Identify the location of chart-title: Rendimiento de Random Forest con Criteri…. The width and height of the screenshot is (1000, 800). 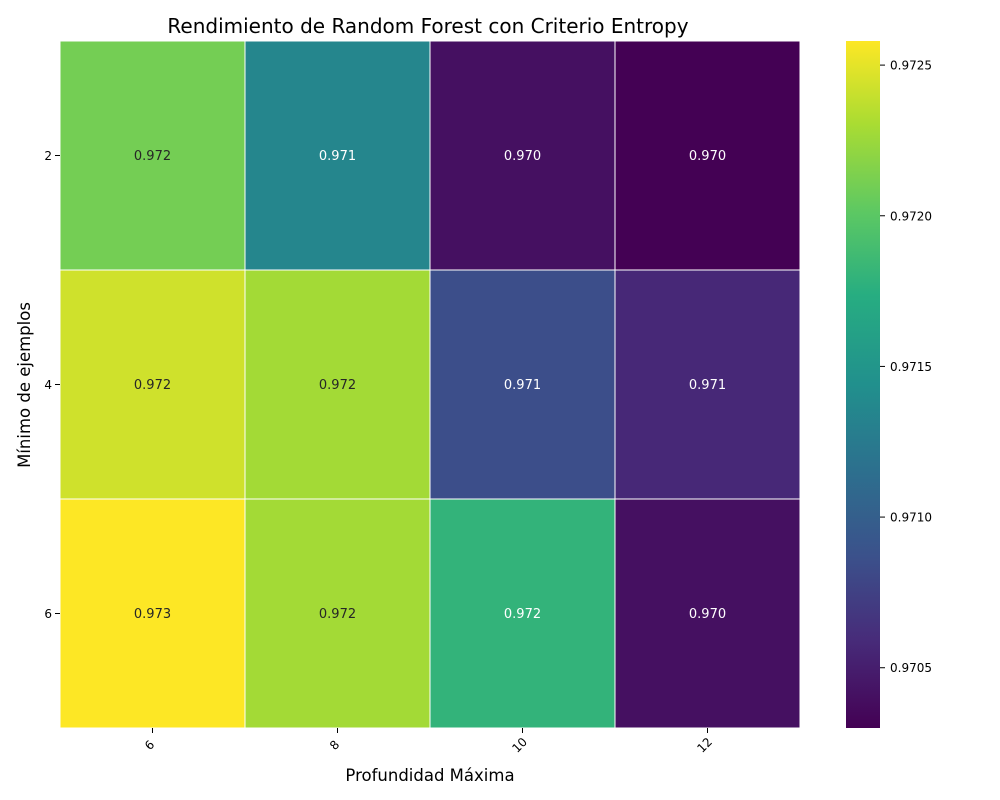
(427, 26).